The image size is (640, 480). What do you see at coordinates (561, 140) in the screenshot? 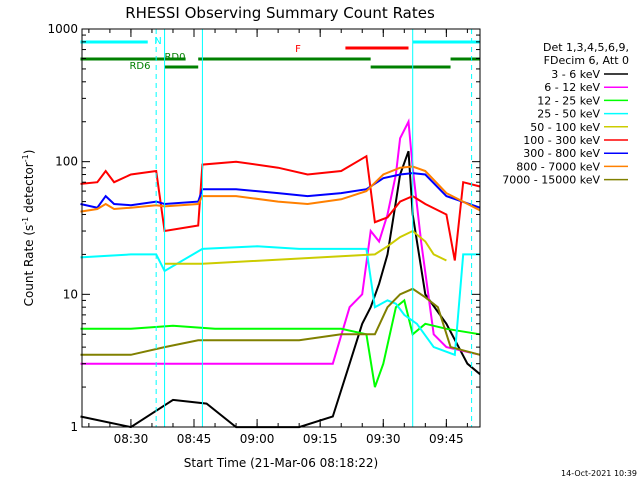
I see `legend-label-100-300-kev: 100 - 300 keV` at bounding box center [561, 140].